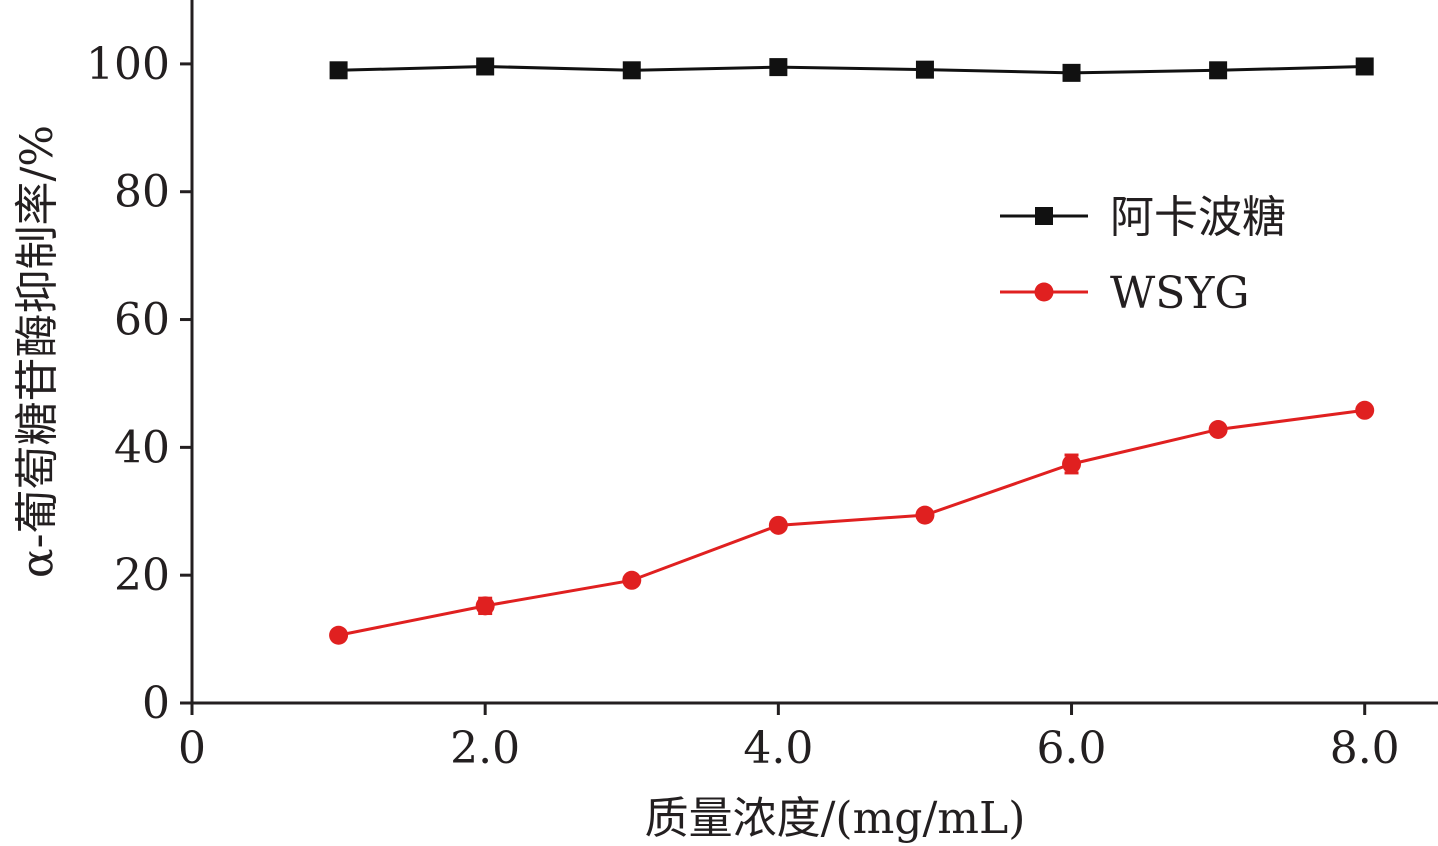 The width and height of the screenshot is (1438, 846). I want to click on x-tick-label: 0, so click(192, 748).